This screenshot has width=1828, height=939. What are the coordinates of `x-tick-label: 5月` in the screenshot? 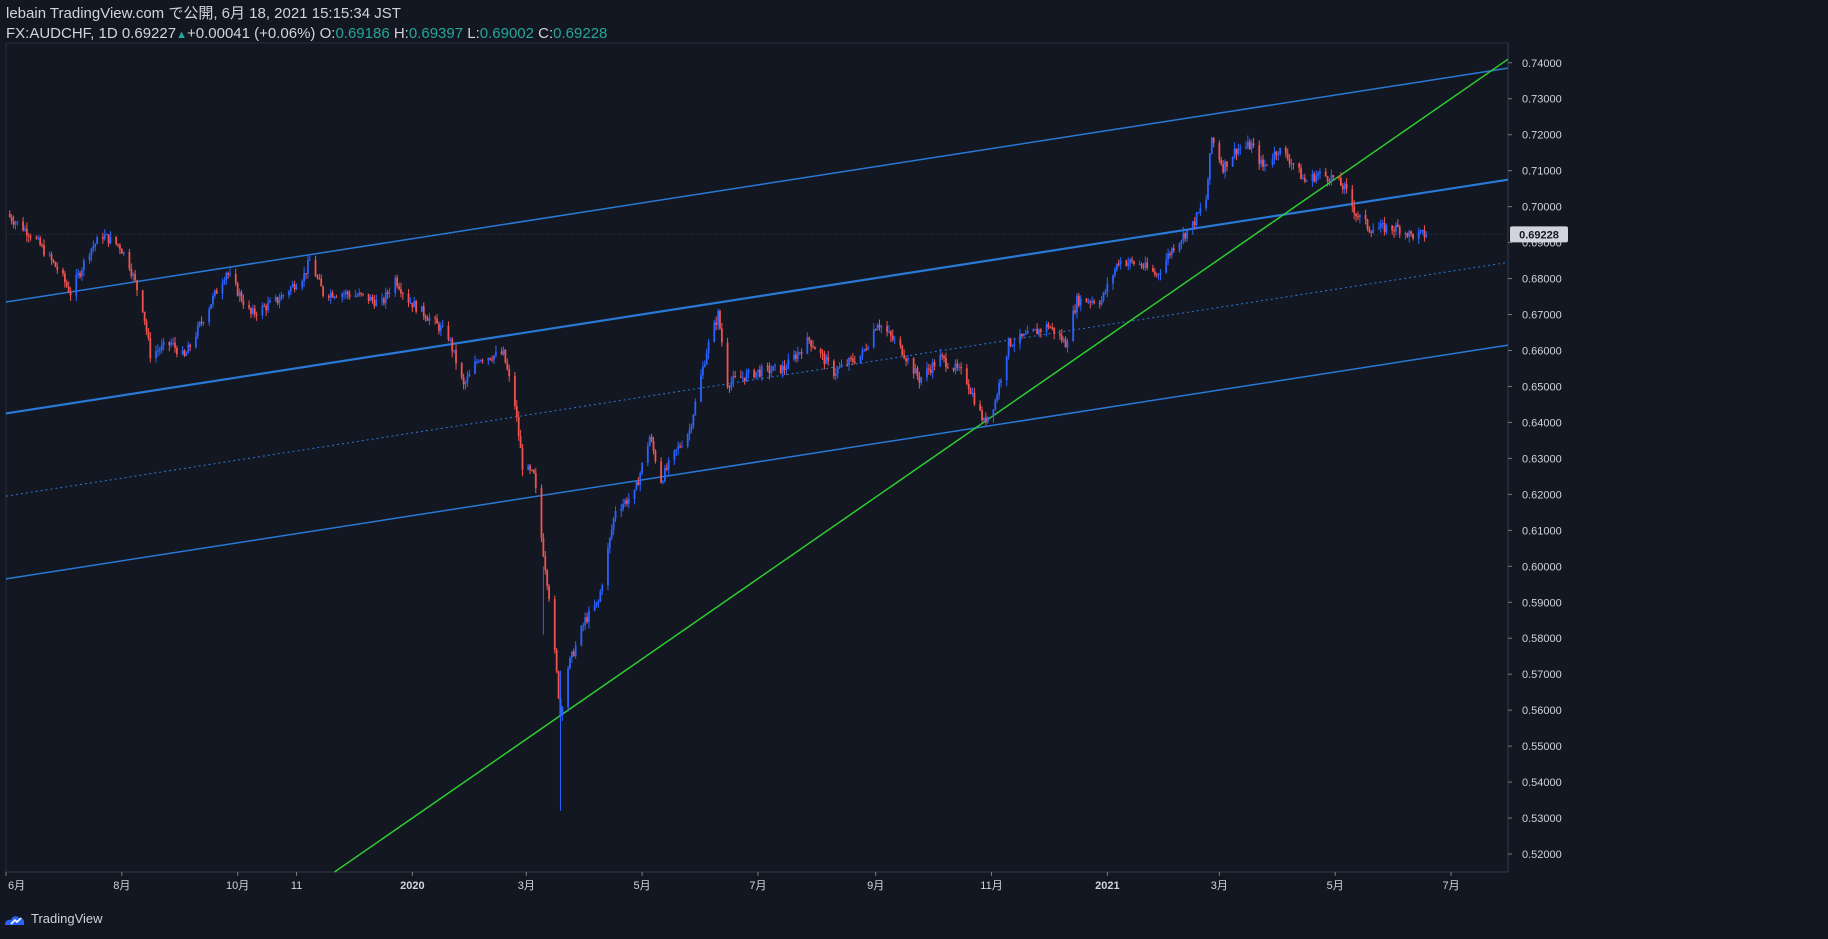 It's located at (642, 886).